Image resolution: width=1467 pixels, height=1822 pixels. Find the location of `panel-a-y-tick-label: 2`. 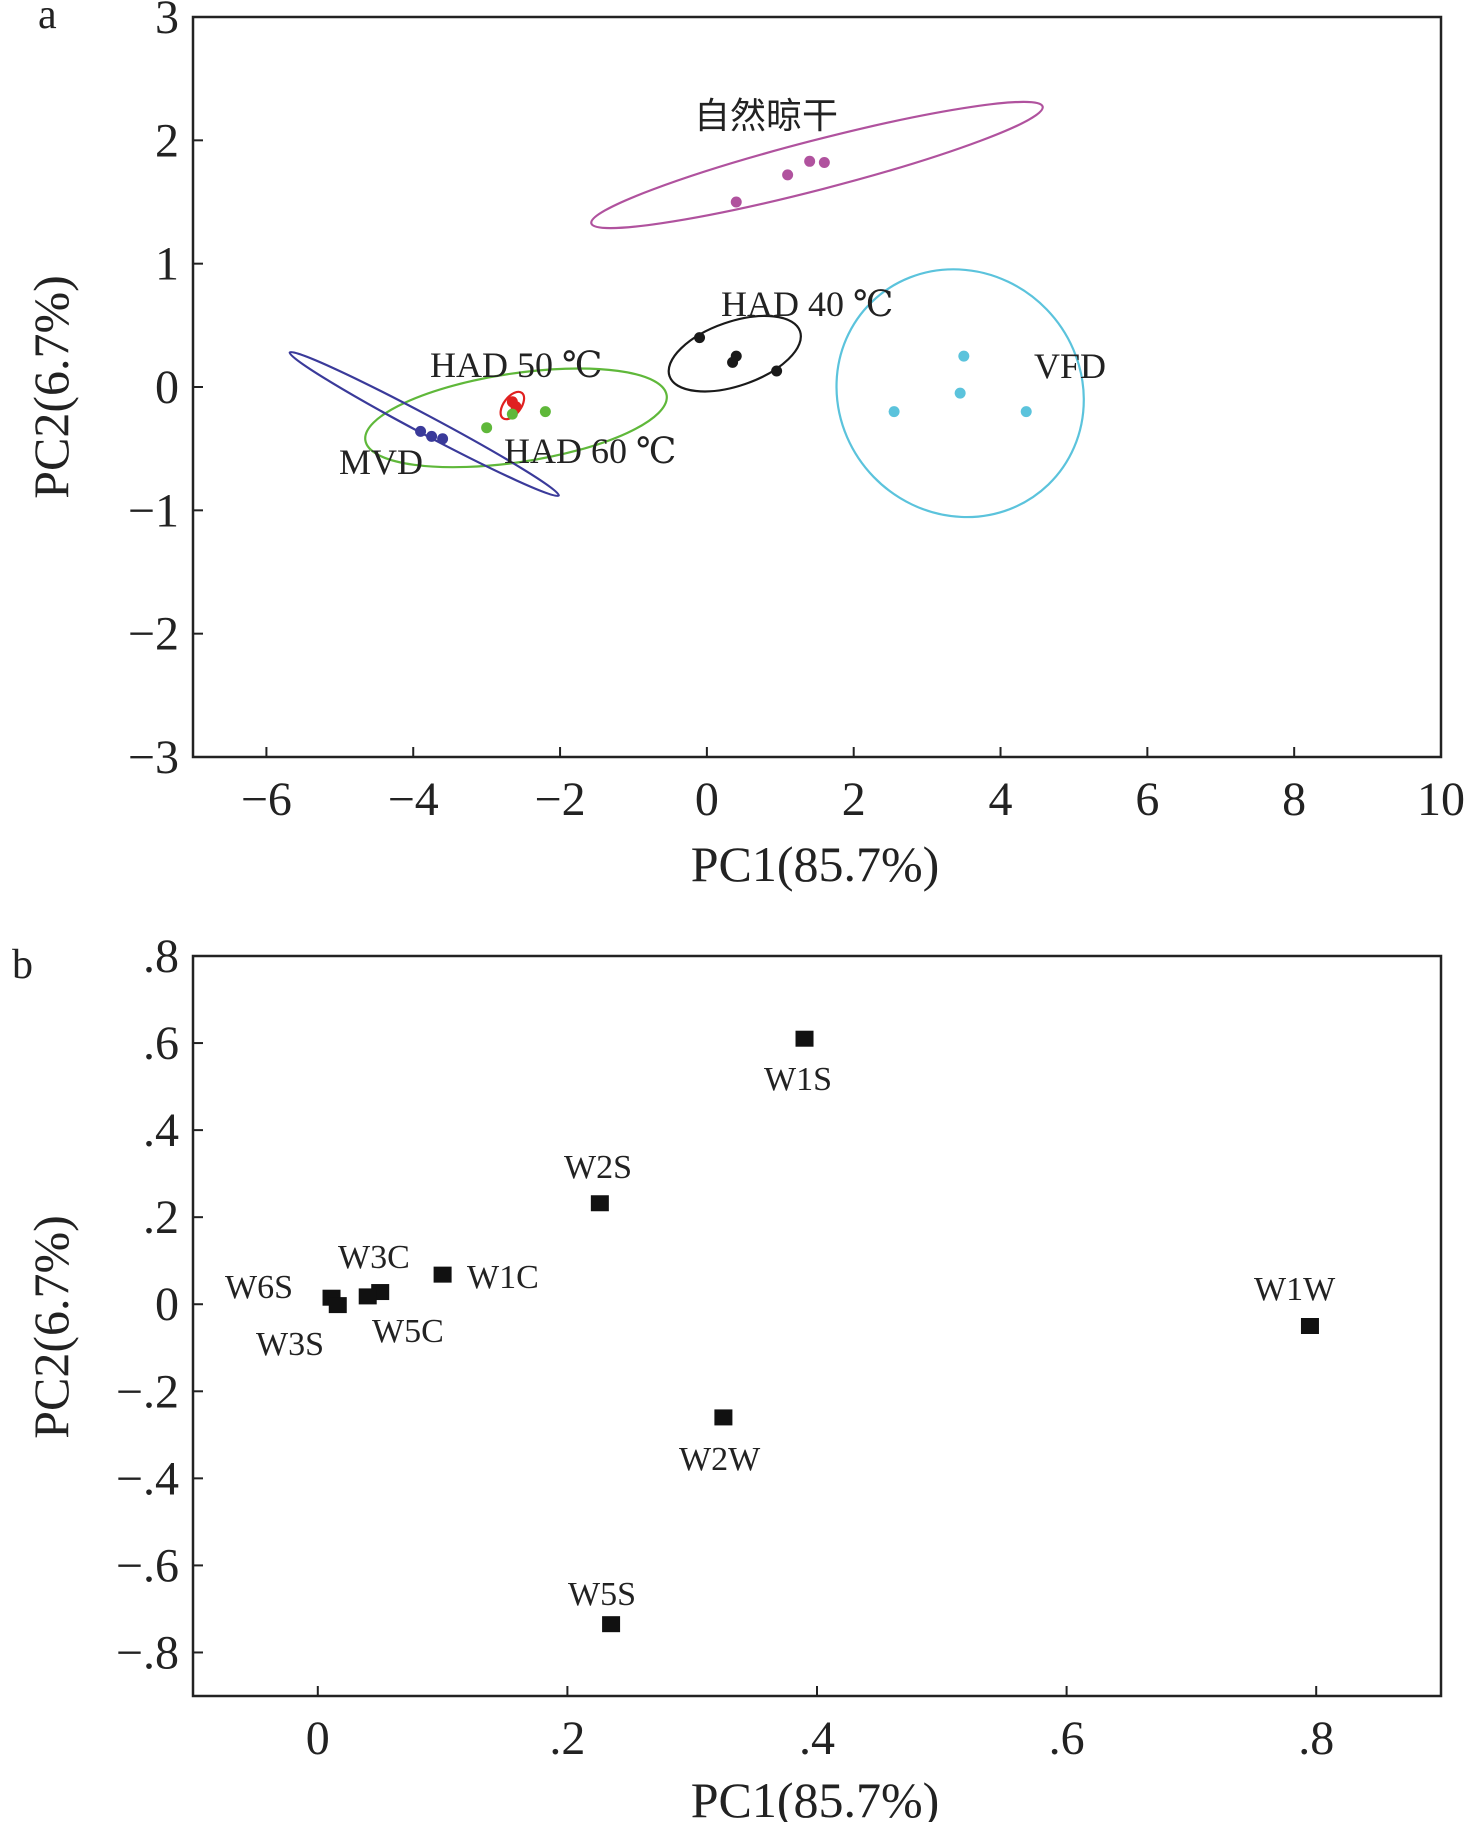

panel-a-y-tick-label: 2 is located at coordinates (167, 140).